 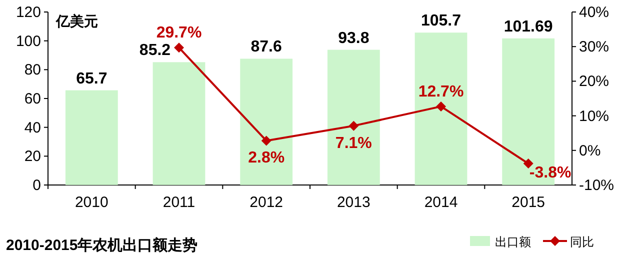 What do you see at coordinates (266, 158) in the screenshot?
I see `data-label: 2.8%` at bounding box center [266, 158].